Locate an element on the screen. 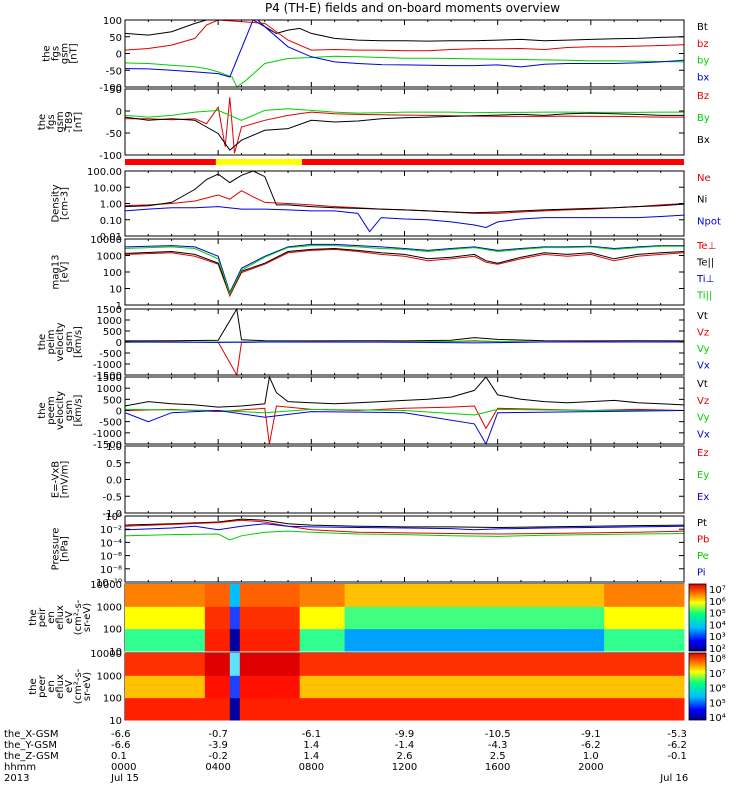 The height and width of the screenshot is (800, 750). colorbar-tick-label: 10⁶ is located at coordinates (717, 689).